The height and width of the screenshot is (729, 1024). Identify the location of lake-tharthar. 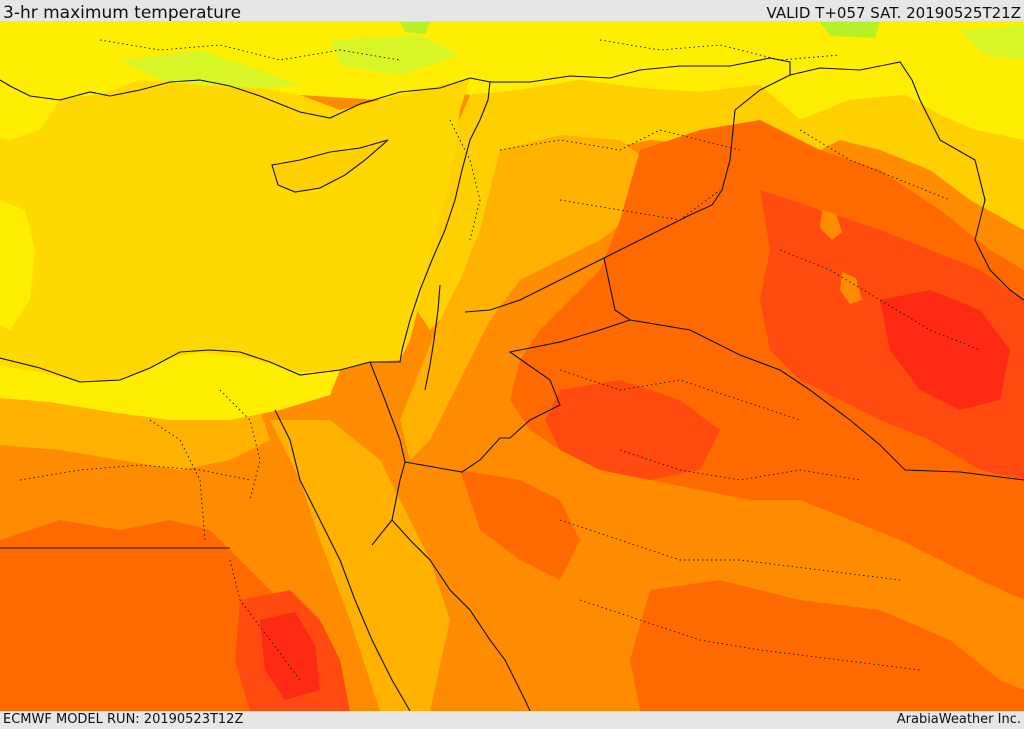
(831, 225).